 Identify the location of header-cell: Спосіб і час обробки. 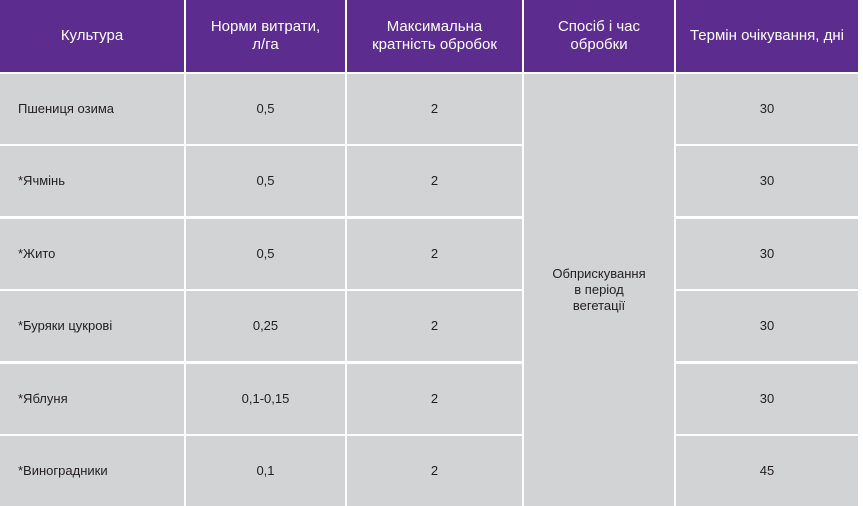
(599, 36).